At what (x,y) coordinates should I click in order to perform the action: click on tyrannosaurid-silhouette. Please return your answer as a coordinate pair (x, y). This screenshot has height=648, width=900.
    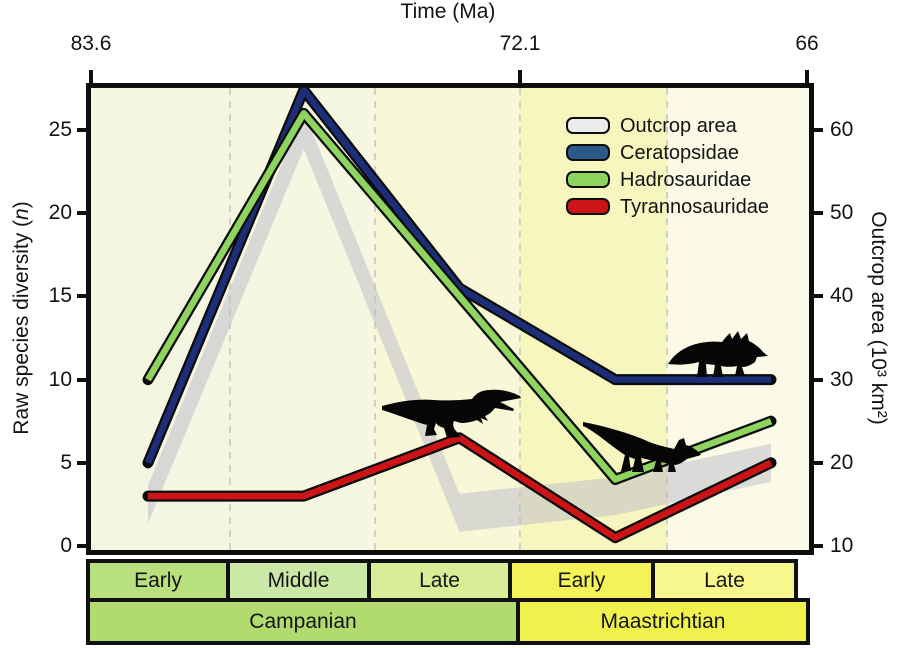
    Looking at the image, I should click on (451, 413).